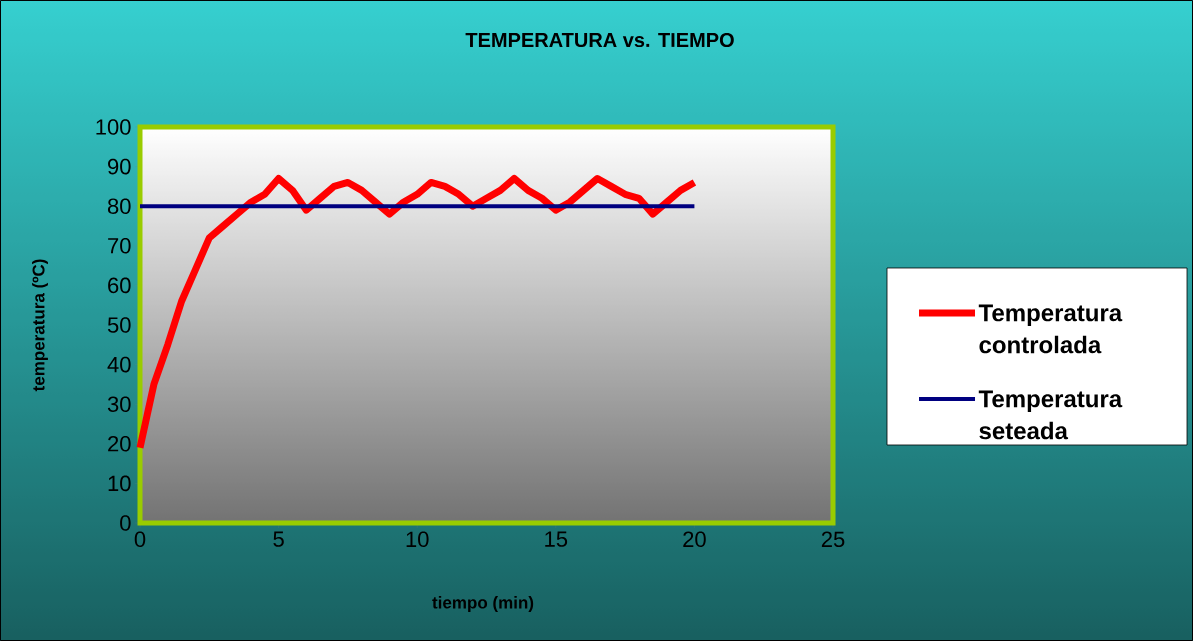 This screenshot has height=641, width=1193. Describe the element at coordinates (599, 40) in the screenshot. I see `chart-title: TEMPERATURA vs. TIEMPO` at that location.